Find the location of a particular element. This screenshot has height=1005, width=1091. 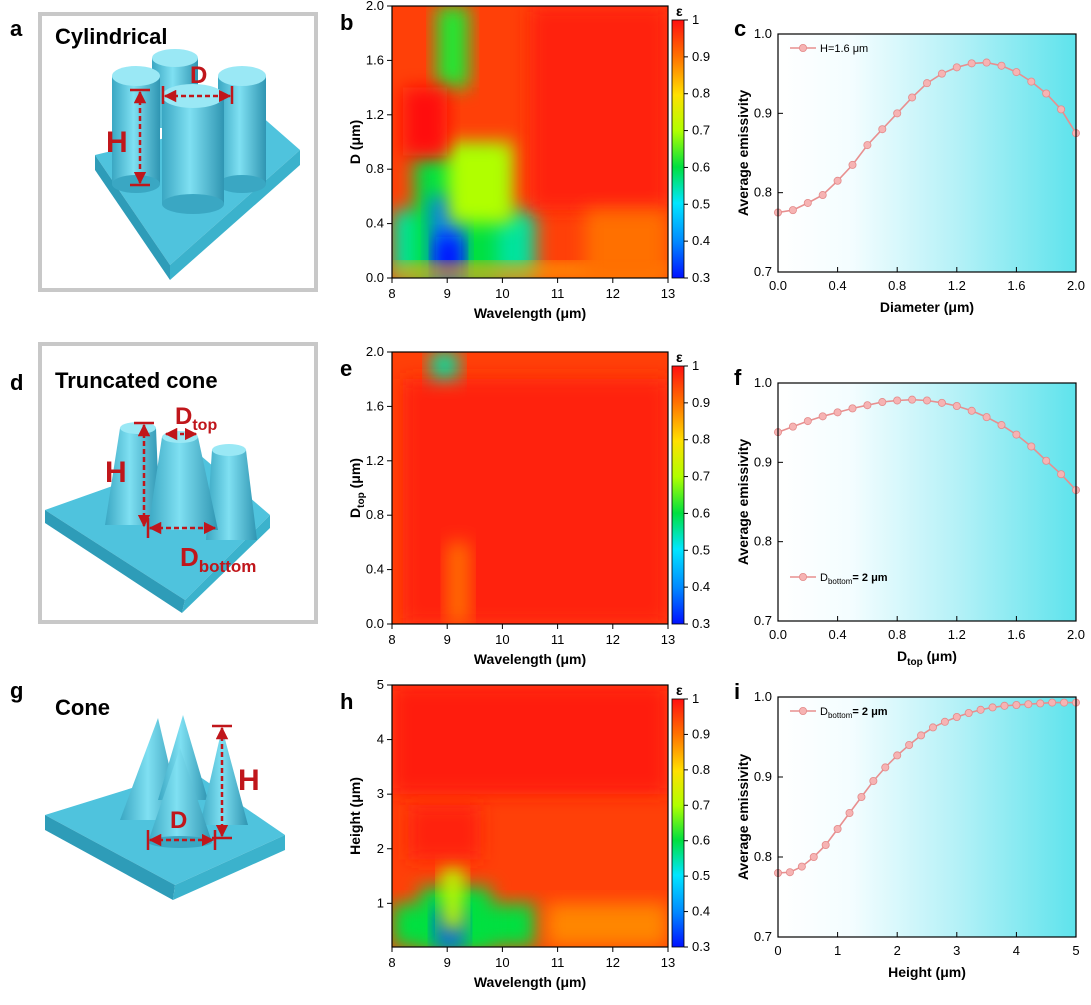

x-axis-label: Height (μm) is located at coordinates (927, 972).